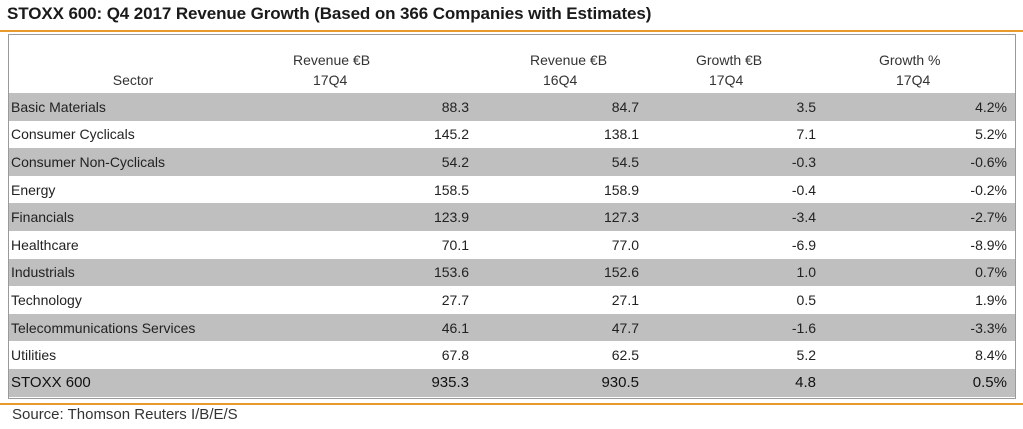 This screenshot has height=429, width=1023. Describe the element at coordinates (991, 106) in the screenshot. I see `cell-growth-pct: 4.2%` at that location.